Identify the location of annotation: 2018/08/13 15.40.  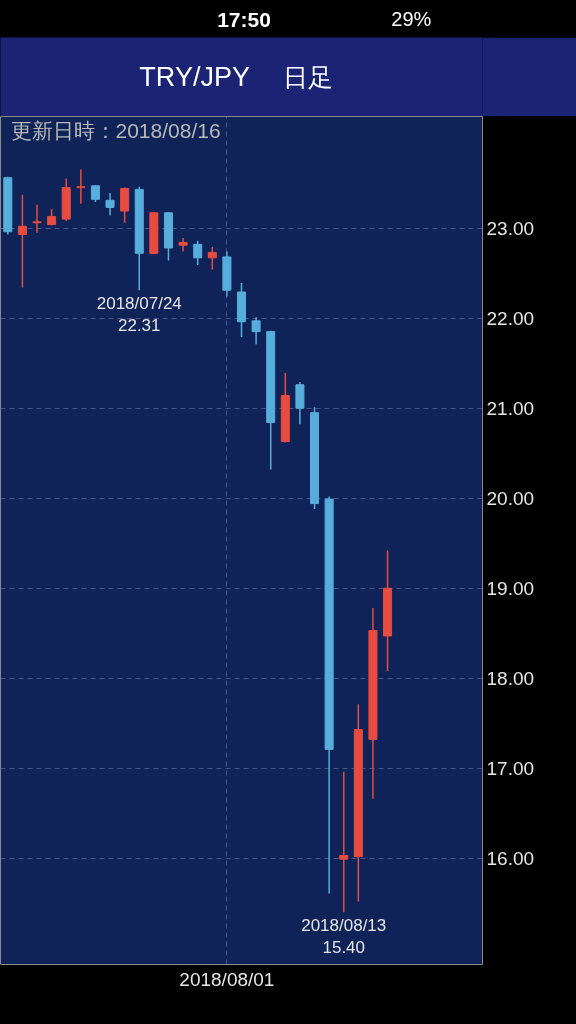
(344, 937).